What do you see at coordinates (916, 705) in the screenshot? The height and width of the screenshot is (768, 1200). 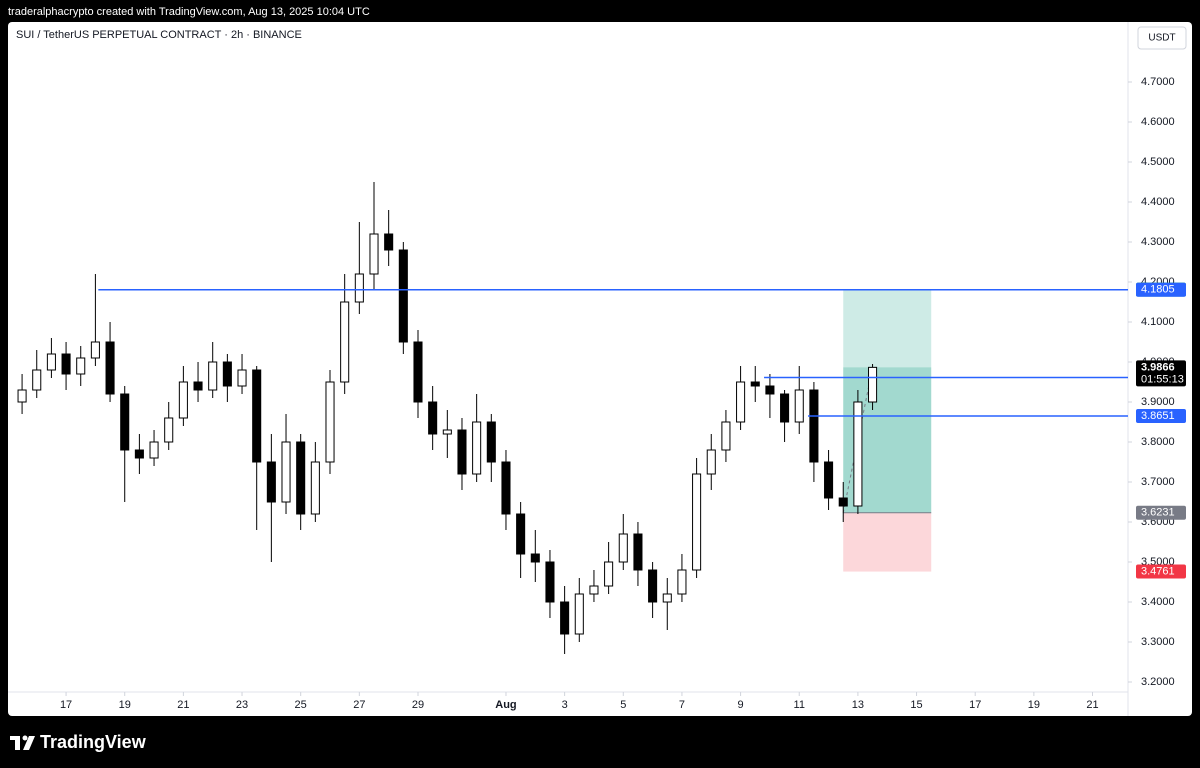 I see `x-tick-label: 15` at bounding box center [916, 705].